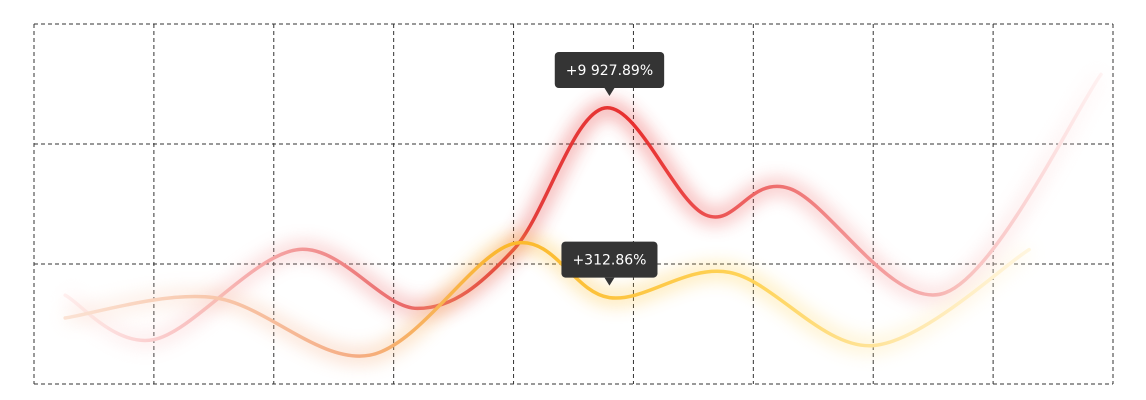 The width and height of the screenshot is (1146, 400). I want to click on tooltip-text: +9 927.89%, so click(609, 71).